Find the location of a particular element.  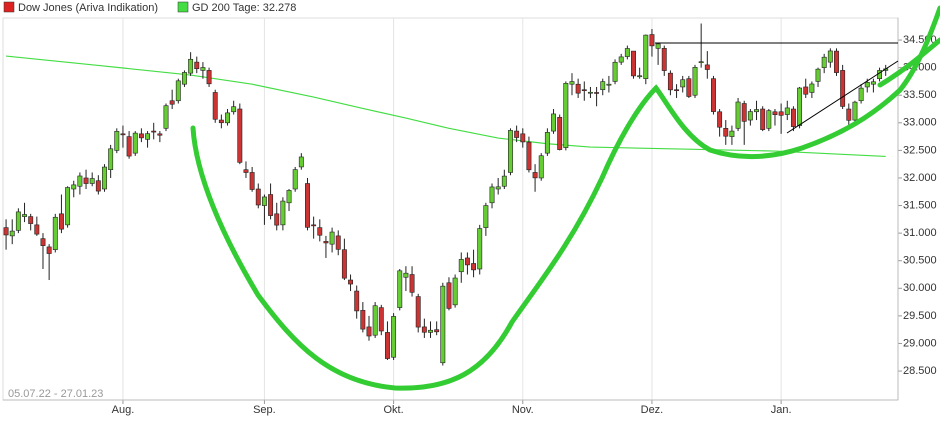

x-tick-label: Nov. is located at coordinates (523, 410).